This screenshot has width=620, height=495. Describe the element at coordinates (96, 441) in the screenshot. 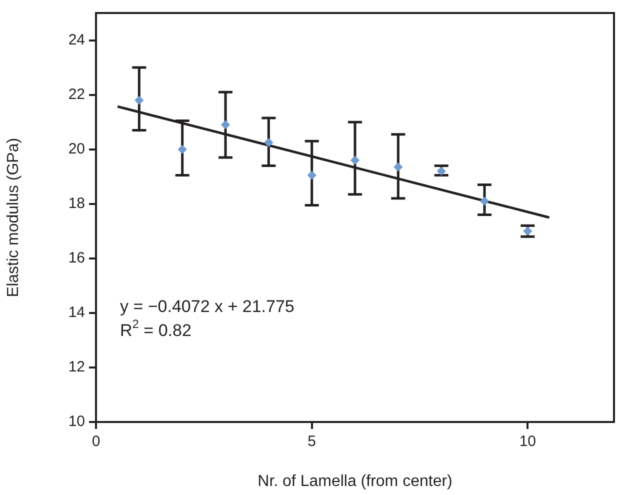

I see `x-tick-label: 0` at that location.